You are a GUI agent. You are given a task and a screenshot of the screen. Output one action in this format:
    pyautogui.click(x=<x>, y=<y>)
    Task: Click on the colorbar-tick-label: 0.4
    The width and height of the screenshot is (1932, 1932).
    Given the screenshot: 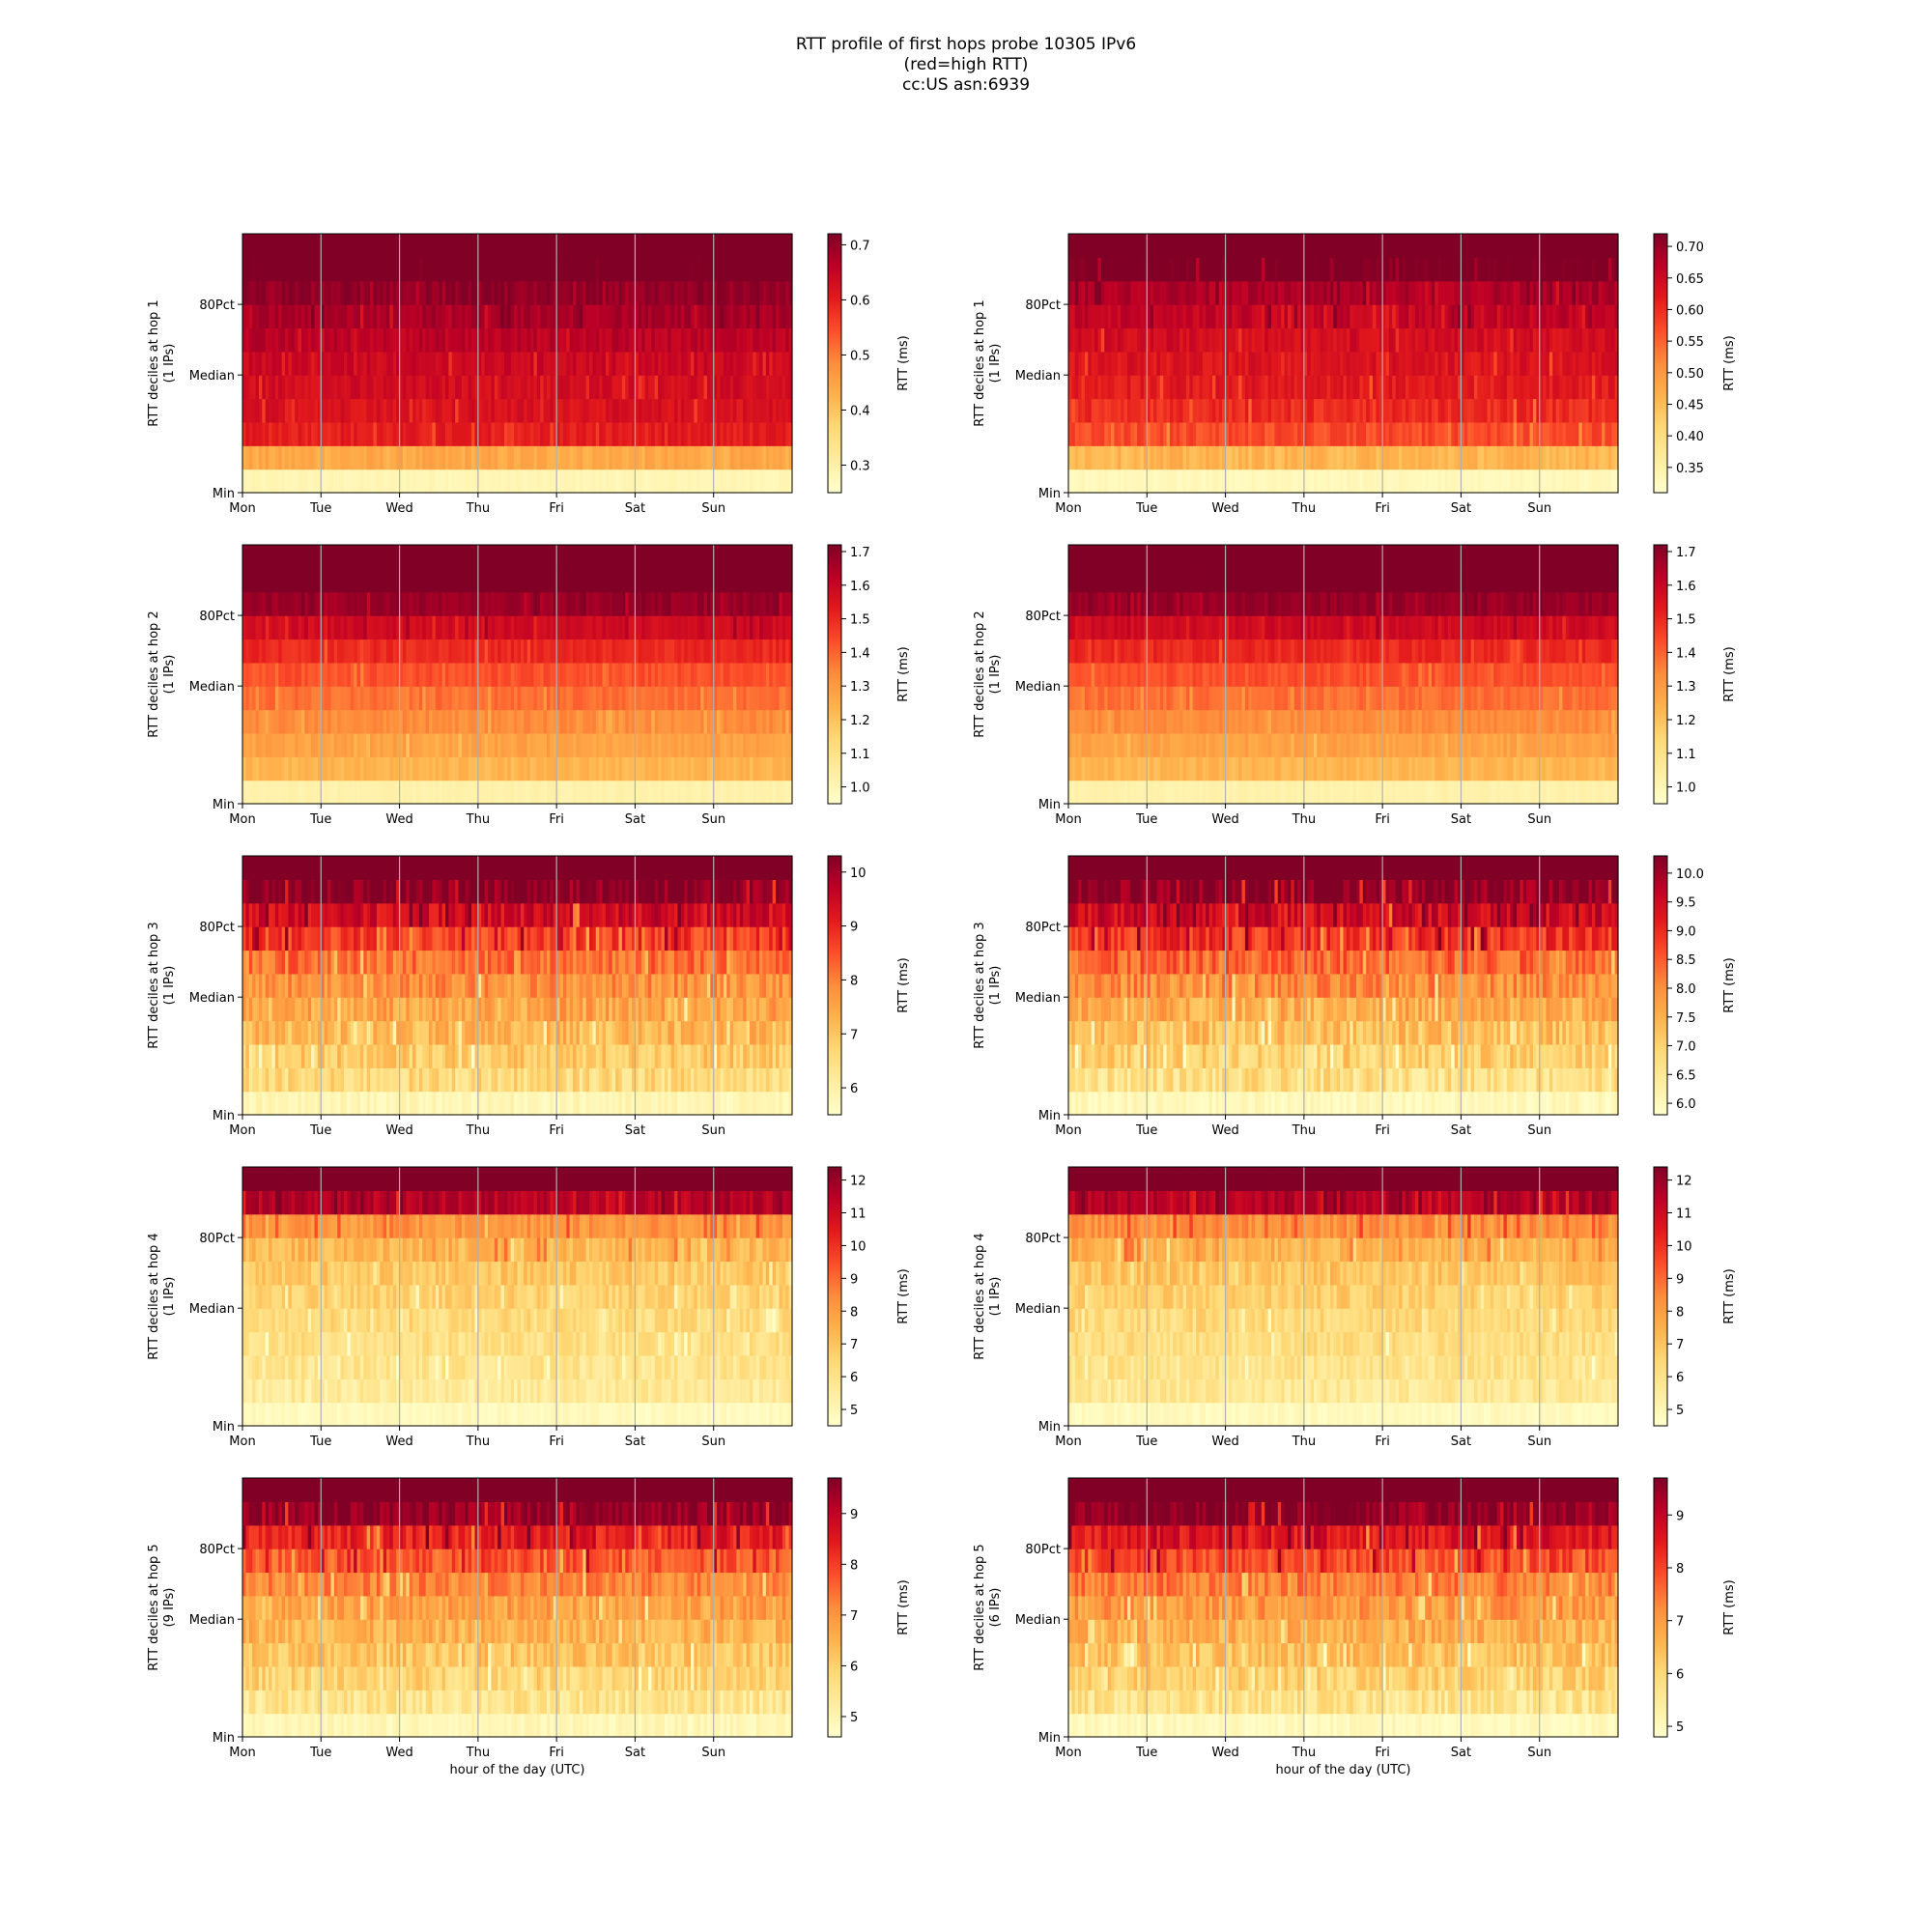 What is the action you would take?
    pyautogui.click(x=860, y=411)
    